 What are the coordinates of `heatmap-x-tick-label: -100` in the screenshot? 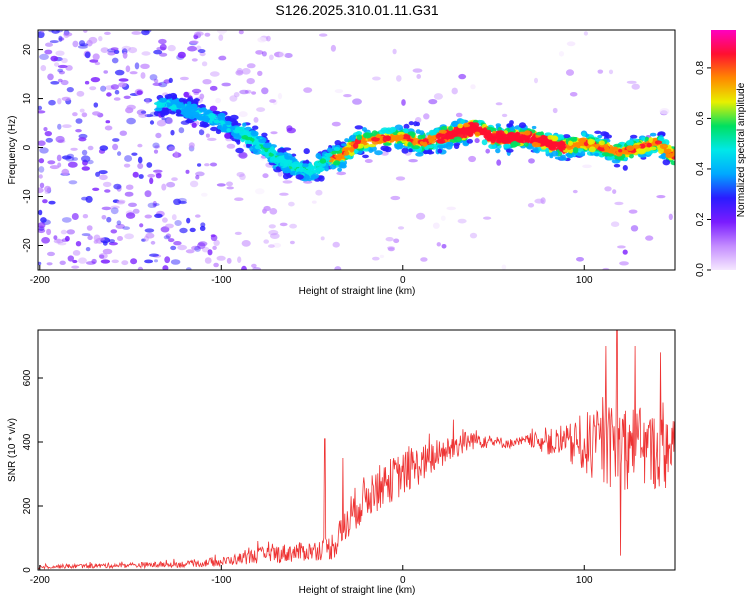 It's located at (221, 280).